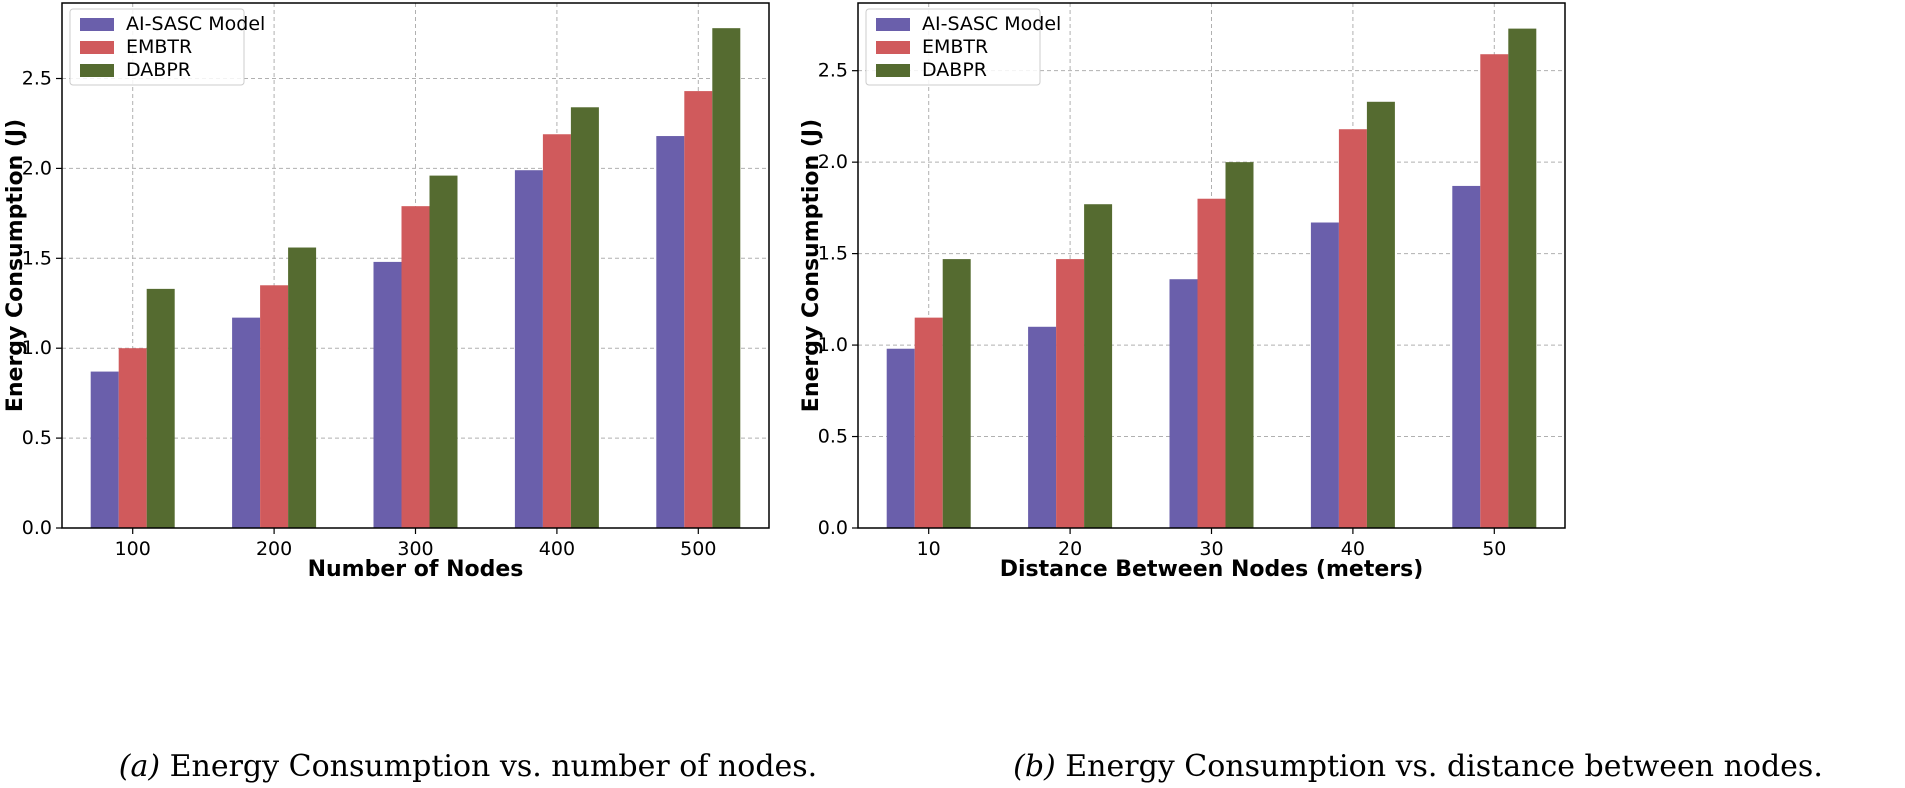 The width and height of the screenshot is (1905, 788). I want to click on legend-label-b-ai-sasc-model: AI-SASC Model, so click(991, 24).